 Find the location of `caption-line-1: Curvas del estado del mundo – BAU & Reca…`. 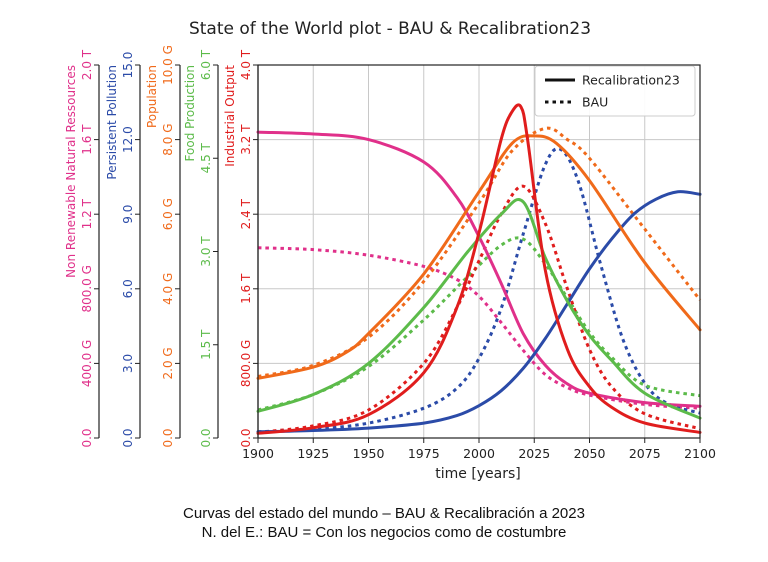

caption-line-1: Curvas del estado del mundo – BAU & Reca… is located at coordinates (384, 513).